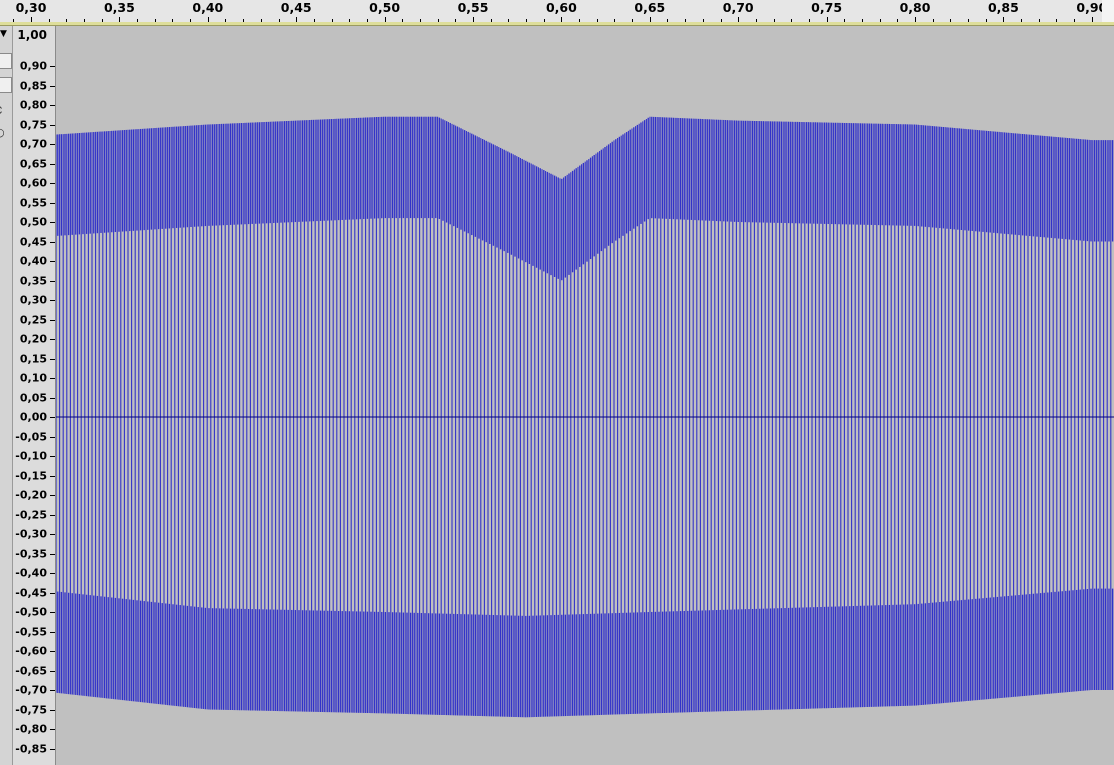 The height and width of the screenshot is (765, 1114). Describe the element at coordinates (1092, 7) in the screenshot. I see `timeline-tick-label: 0,90` at that location.